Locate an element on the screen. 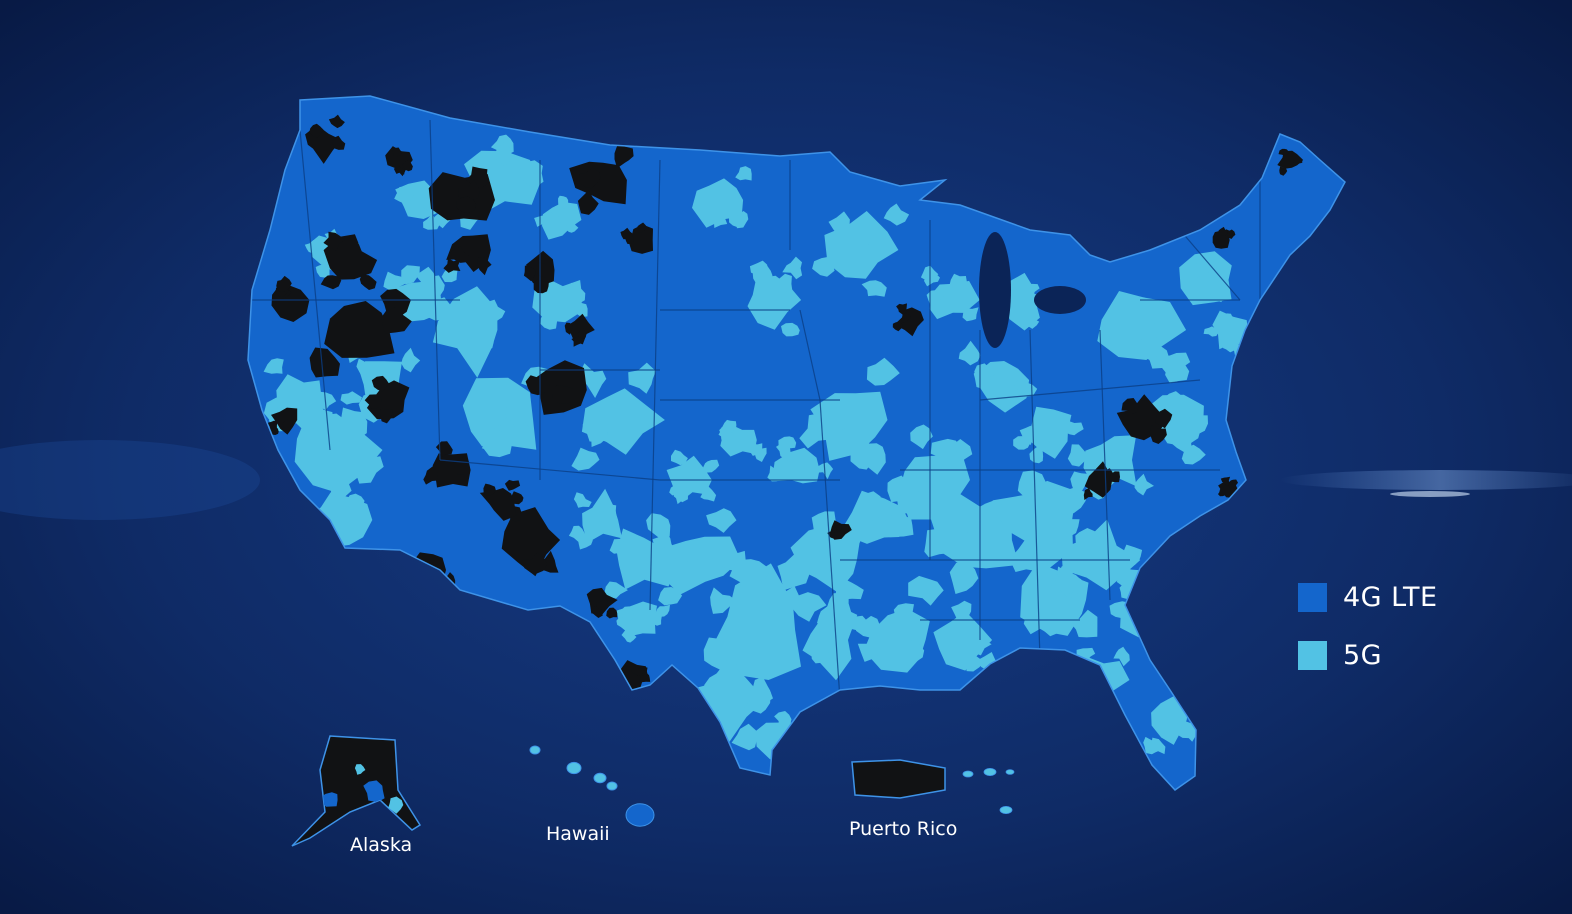 The image size is (1572, 914). puerto-rico-map is located at coordinates (933, 787).